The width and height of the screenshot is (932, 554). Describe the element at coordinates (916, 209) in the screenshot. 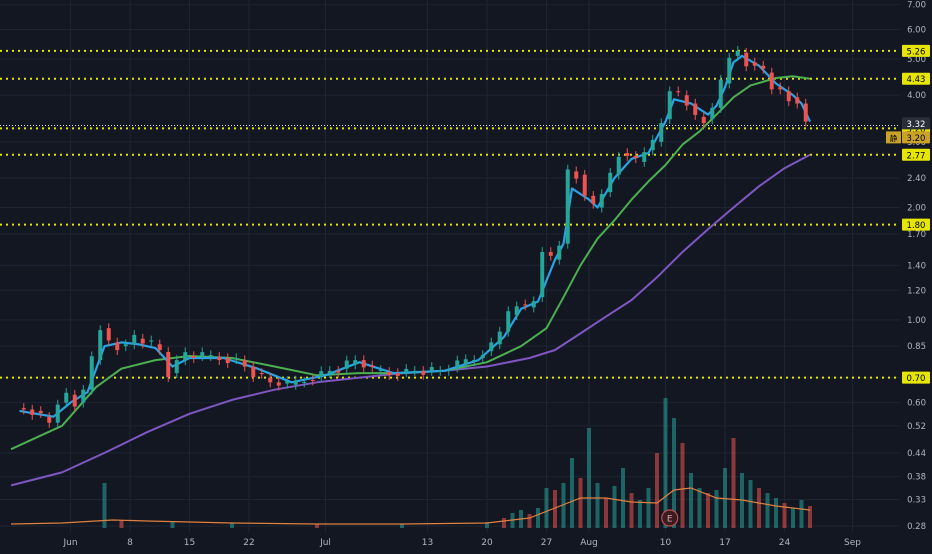

I see `y-tick-label: 2.00` at that location.